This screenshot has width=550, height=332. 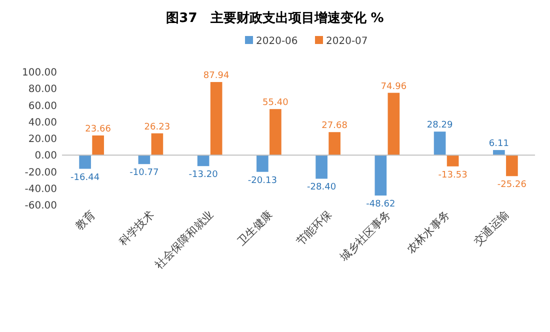 What do you see at coordinates (498, 144) in the screenshot?
I see `data-label: 6.11` at bounding box center [498, 144].